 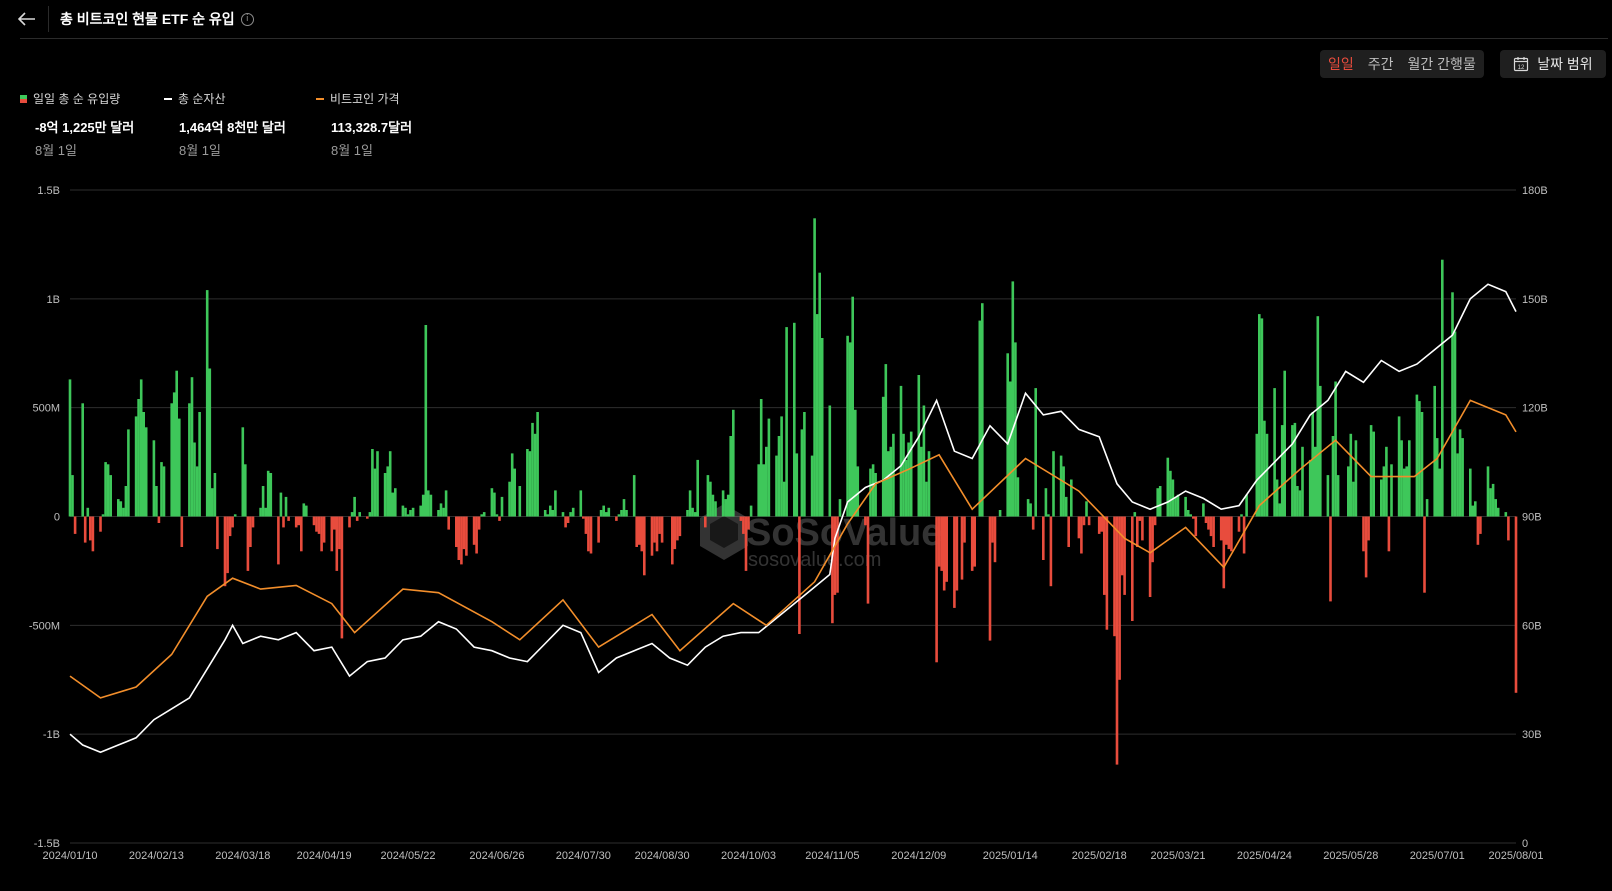 I want to click on calendar-icon-number: 12, so click(x=1521, y=68).